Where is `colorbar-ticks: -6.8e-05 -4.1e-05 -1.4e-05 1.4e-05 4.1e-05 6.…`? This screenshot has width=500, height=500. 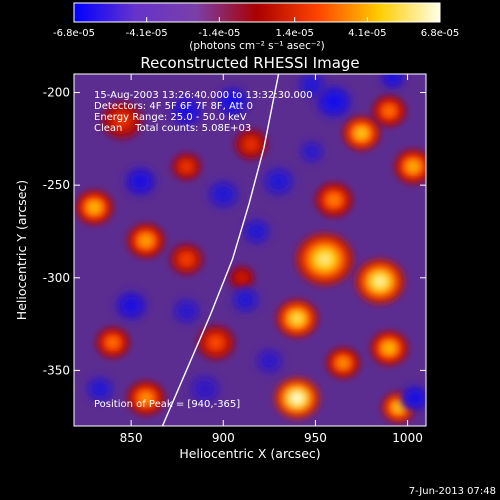
colorbar-ticks: -6.8e-05 -4.1e-05 -1.4e-05 1.4e-05 4.1e-05 6.… is located at coordinates (256, 28).